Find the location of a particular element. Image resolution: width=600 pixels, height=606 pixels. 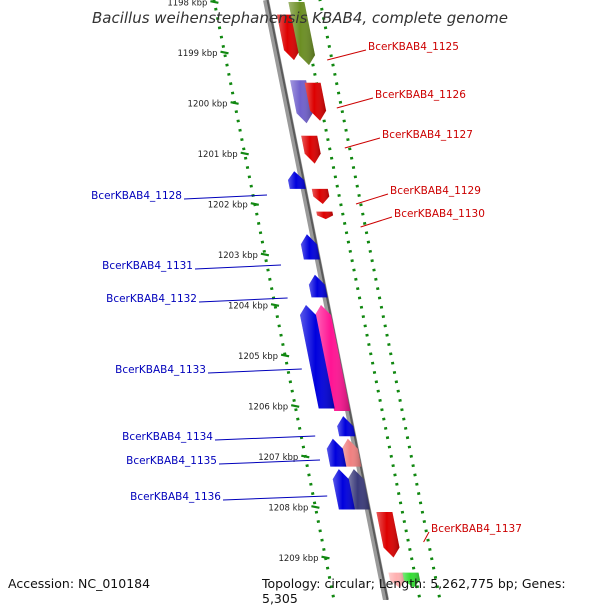

gene-label: BcerKBAB4_1128 is located at coordinates (136, 196).